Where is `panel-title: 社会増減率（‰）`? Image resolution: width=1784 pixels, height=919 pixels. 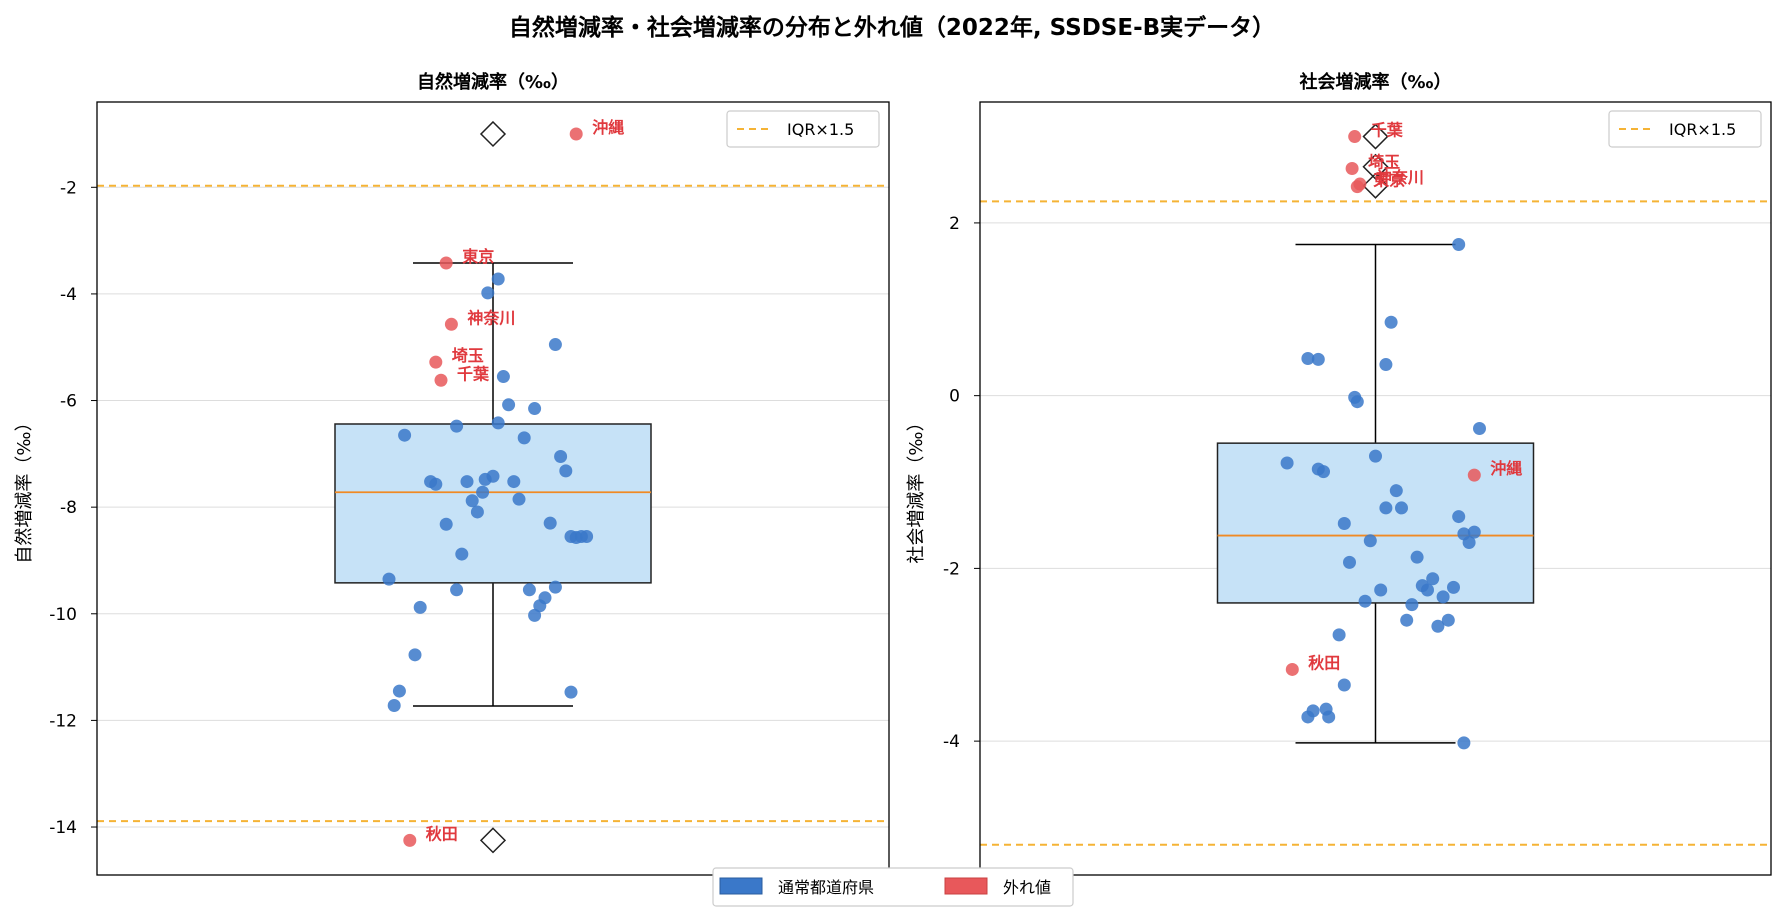 panel-title: 社会増減率（‰） is located at coordinates (1376, 82).